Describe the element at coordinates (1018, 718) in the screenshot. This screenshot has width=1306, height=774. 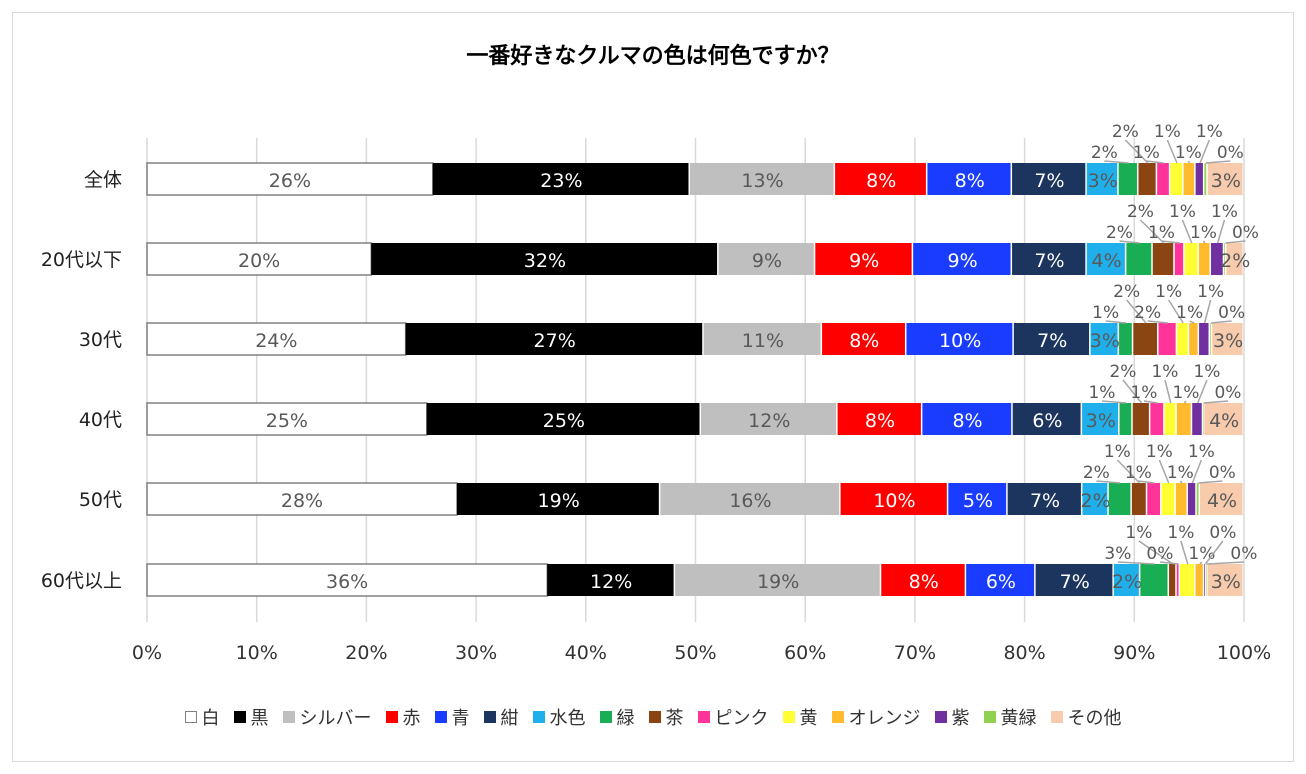
I see `legend-label: 黄緑` at that location.